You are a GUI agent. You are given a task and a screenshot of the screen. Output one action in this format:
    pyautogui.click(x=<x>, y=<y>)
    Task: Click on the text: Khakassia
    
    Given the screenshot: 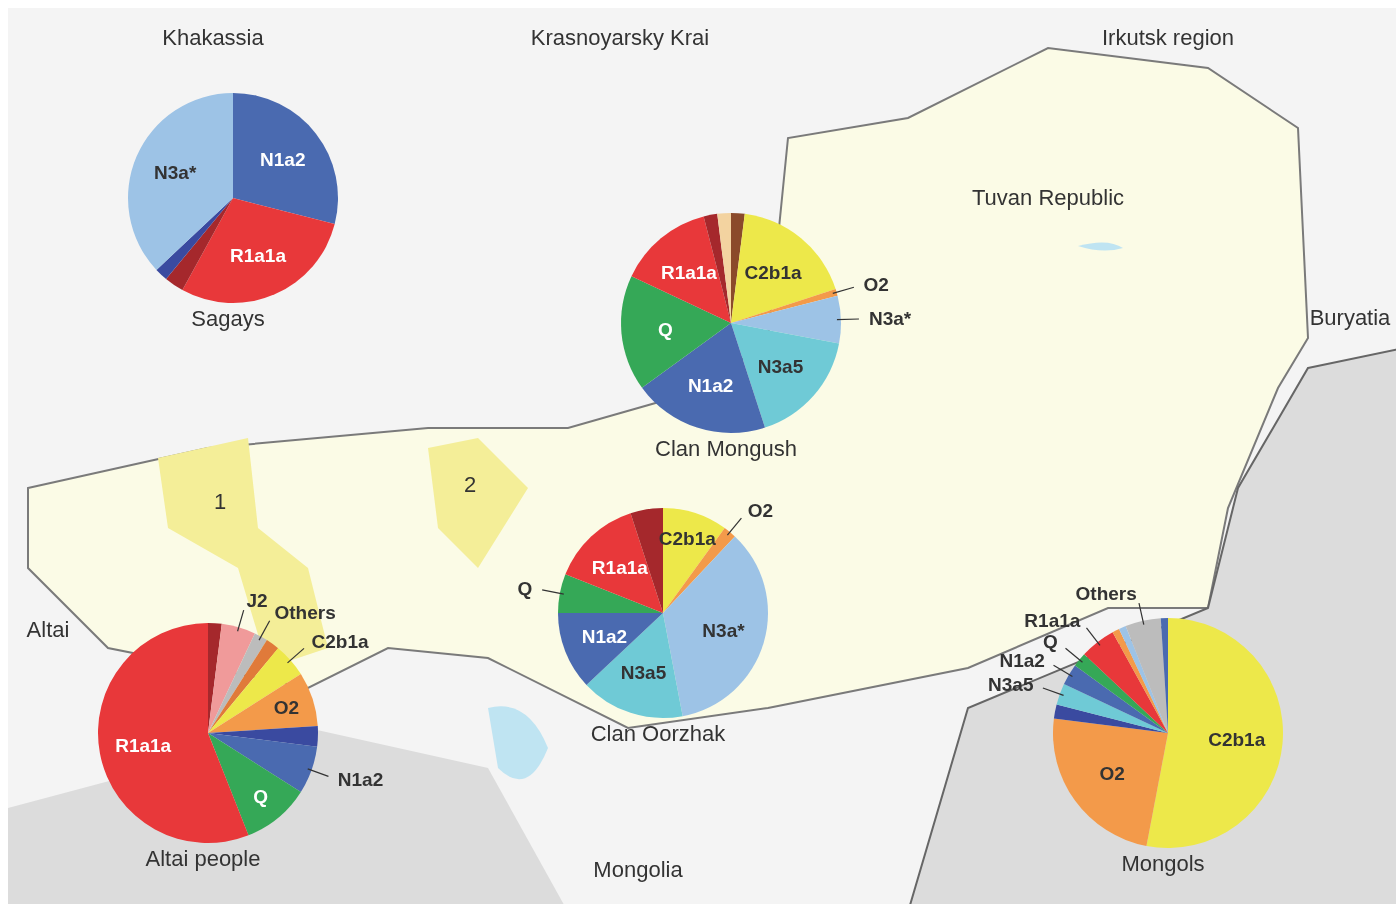 What is the action you would take?
    pyautogui.click(x=213, y=38)
    